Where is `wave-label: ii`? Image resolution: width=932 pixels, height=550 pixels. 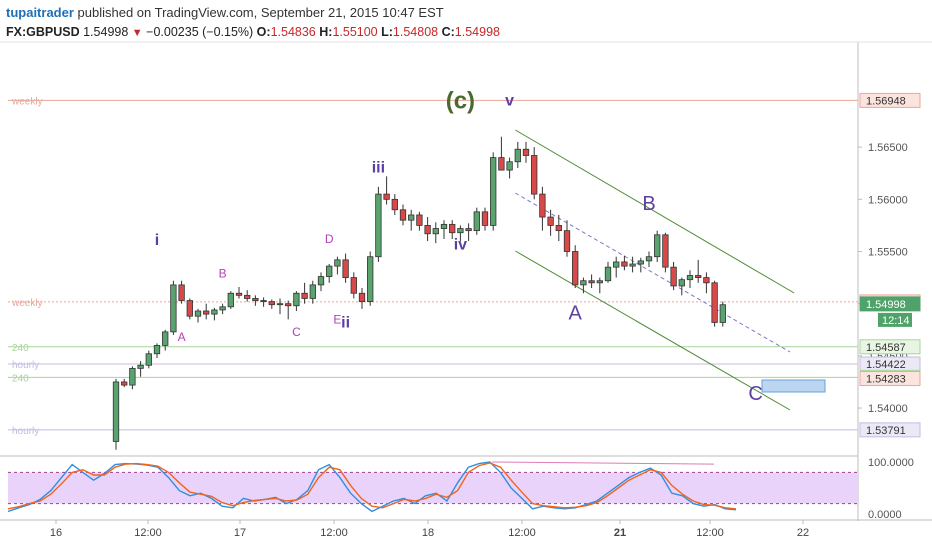 wave-label: ii is located at coordinates (345, 323).